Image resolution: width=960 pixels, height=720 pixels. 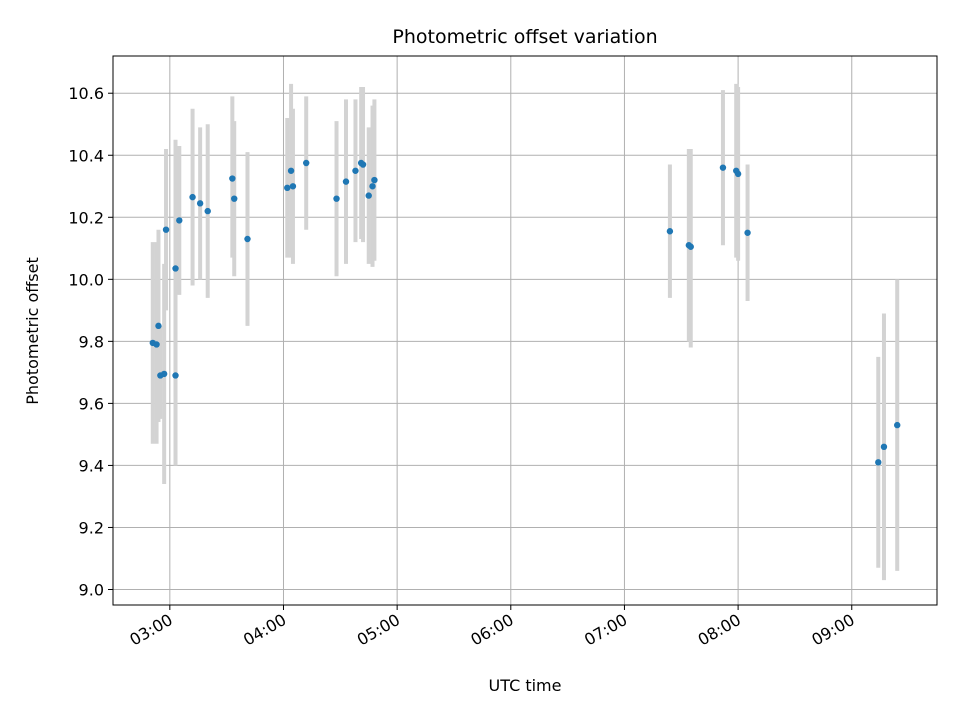 I want to click on y-tick-label: 10.0, so click(x=86, y=279).